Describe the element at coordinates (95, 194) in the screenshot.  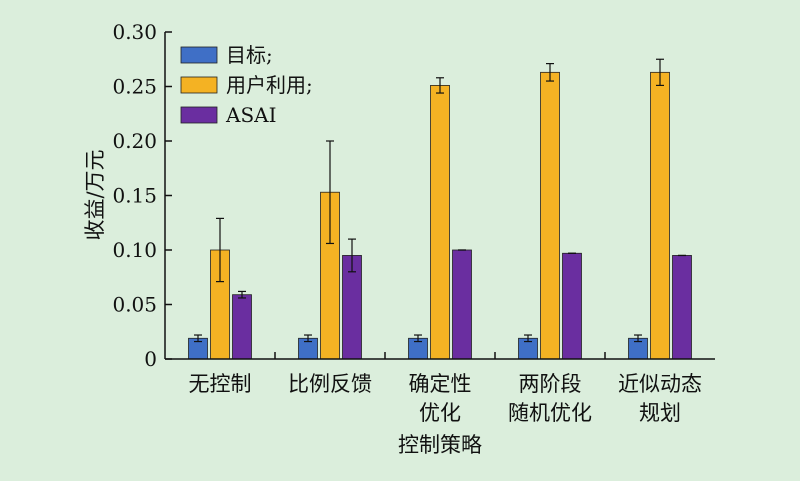
I see `y-axis-label: 收益/万元` at that location.